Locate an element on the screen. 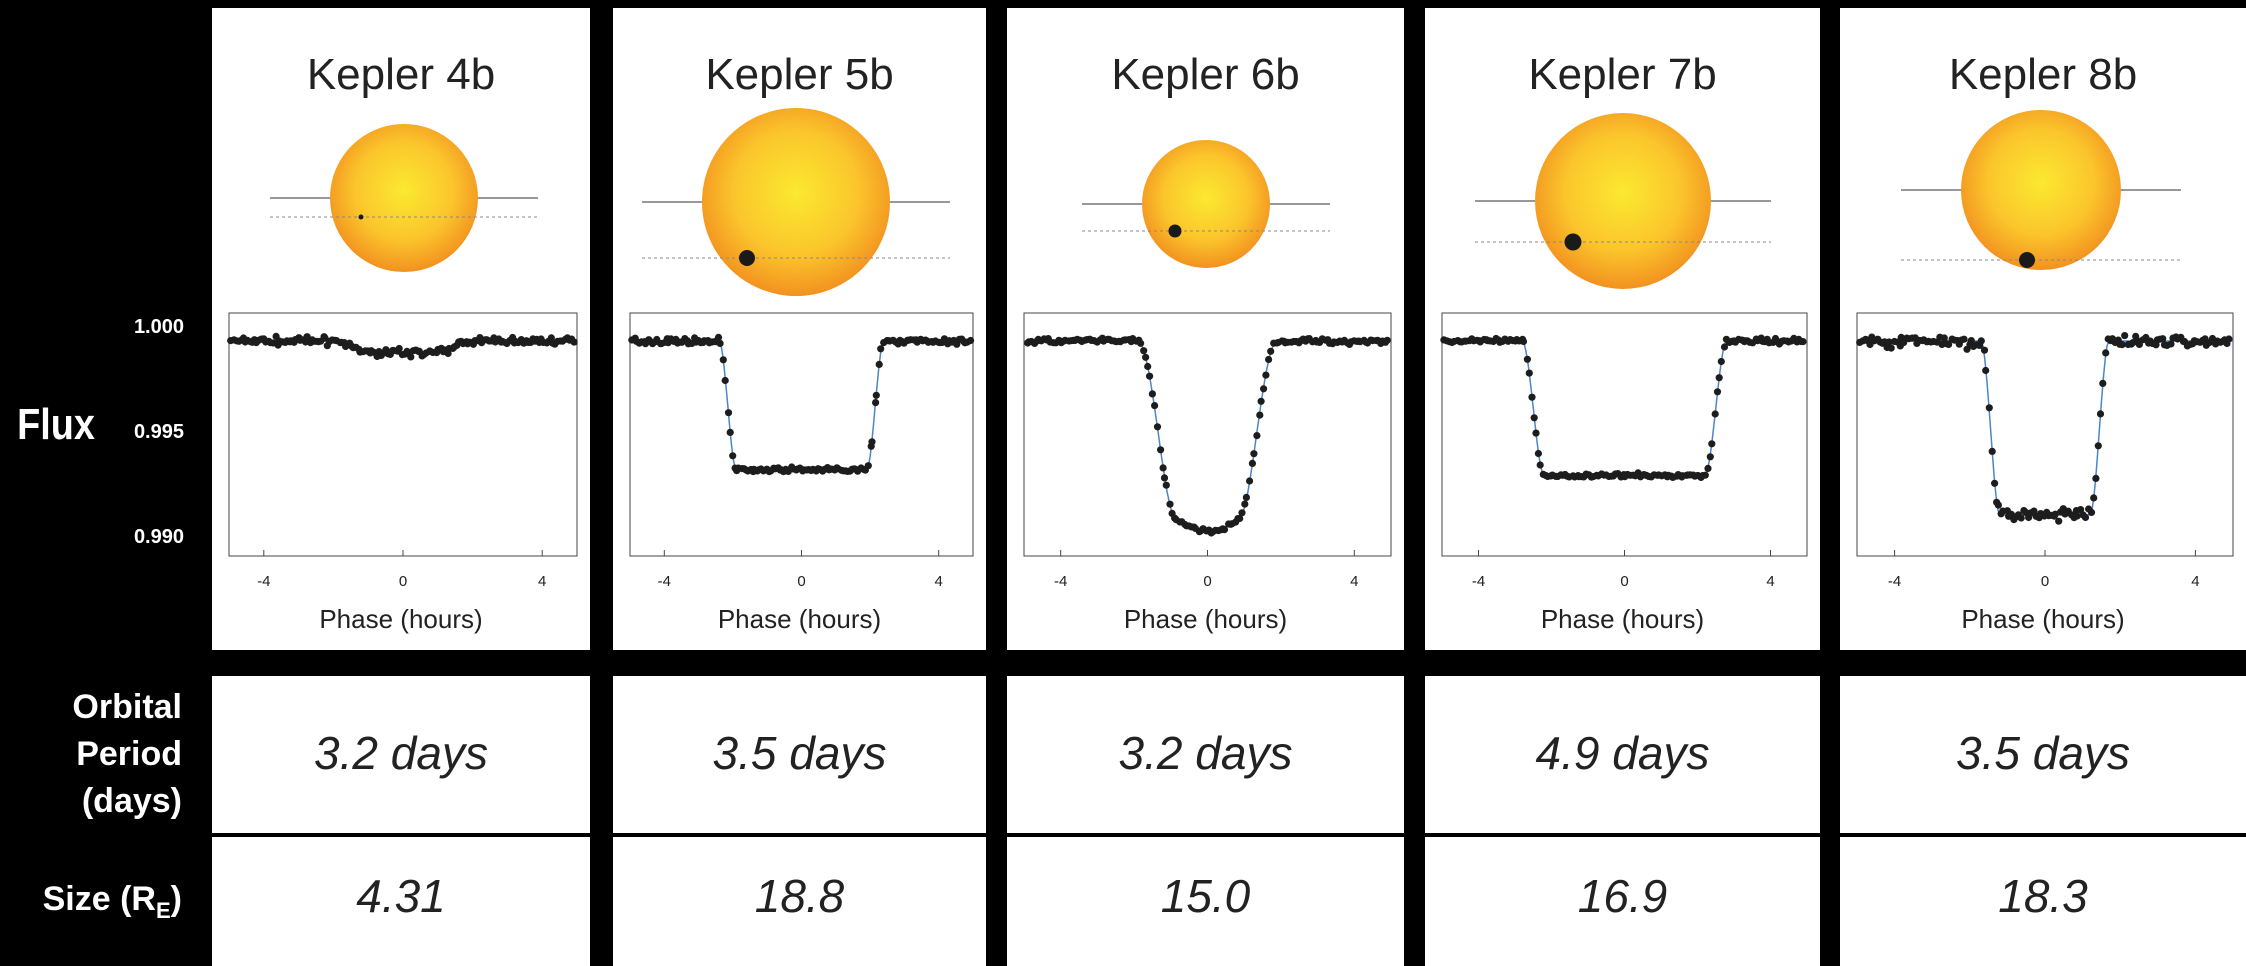 The width and height of the screenshot is (2246, 966). planet-panel: Kepler 5b -4 0 4 Phase (hours) is located at coordinates (799, 329).